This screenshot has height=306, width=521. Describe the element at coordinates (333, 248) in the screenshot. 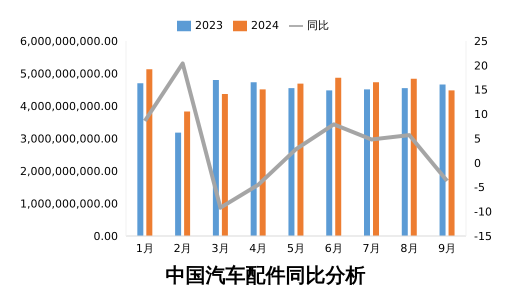

I see `x-tick-label: 6月` at that location.